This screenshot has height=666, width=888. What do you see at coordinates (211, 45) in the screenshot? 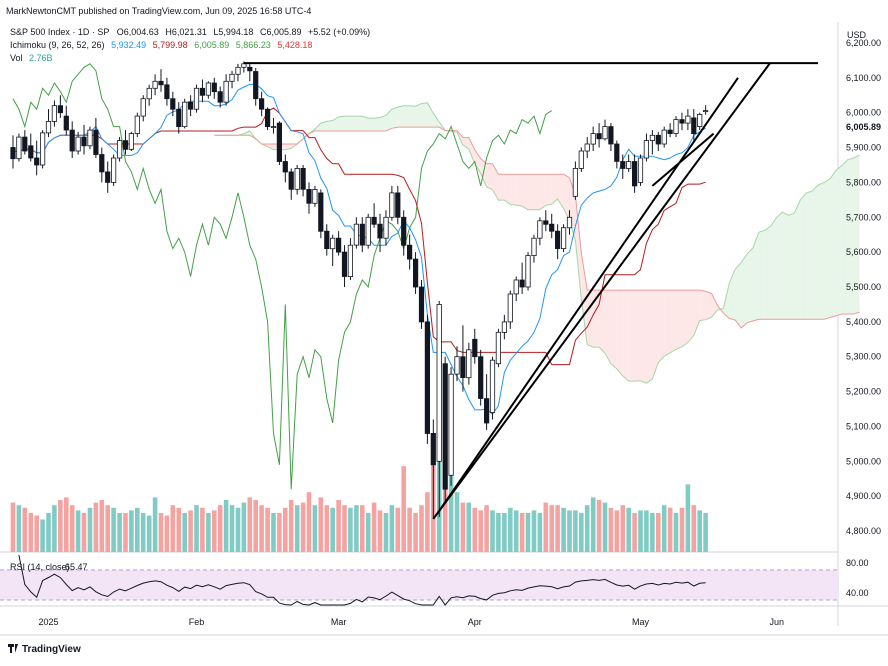
I see `ichimoku-chikou-value: 6,005.89` at bounding box center [211, 45].